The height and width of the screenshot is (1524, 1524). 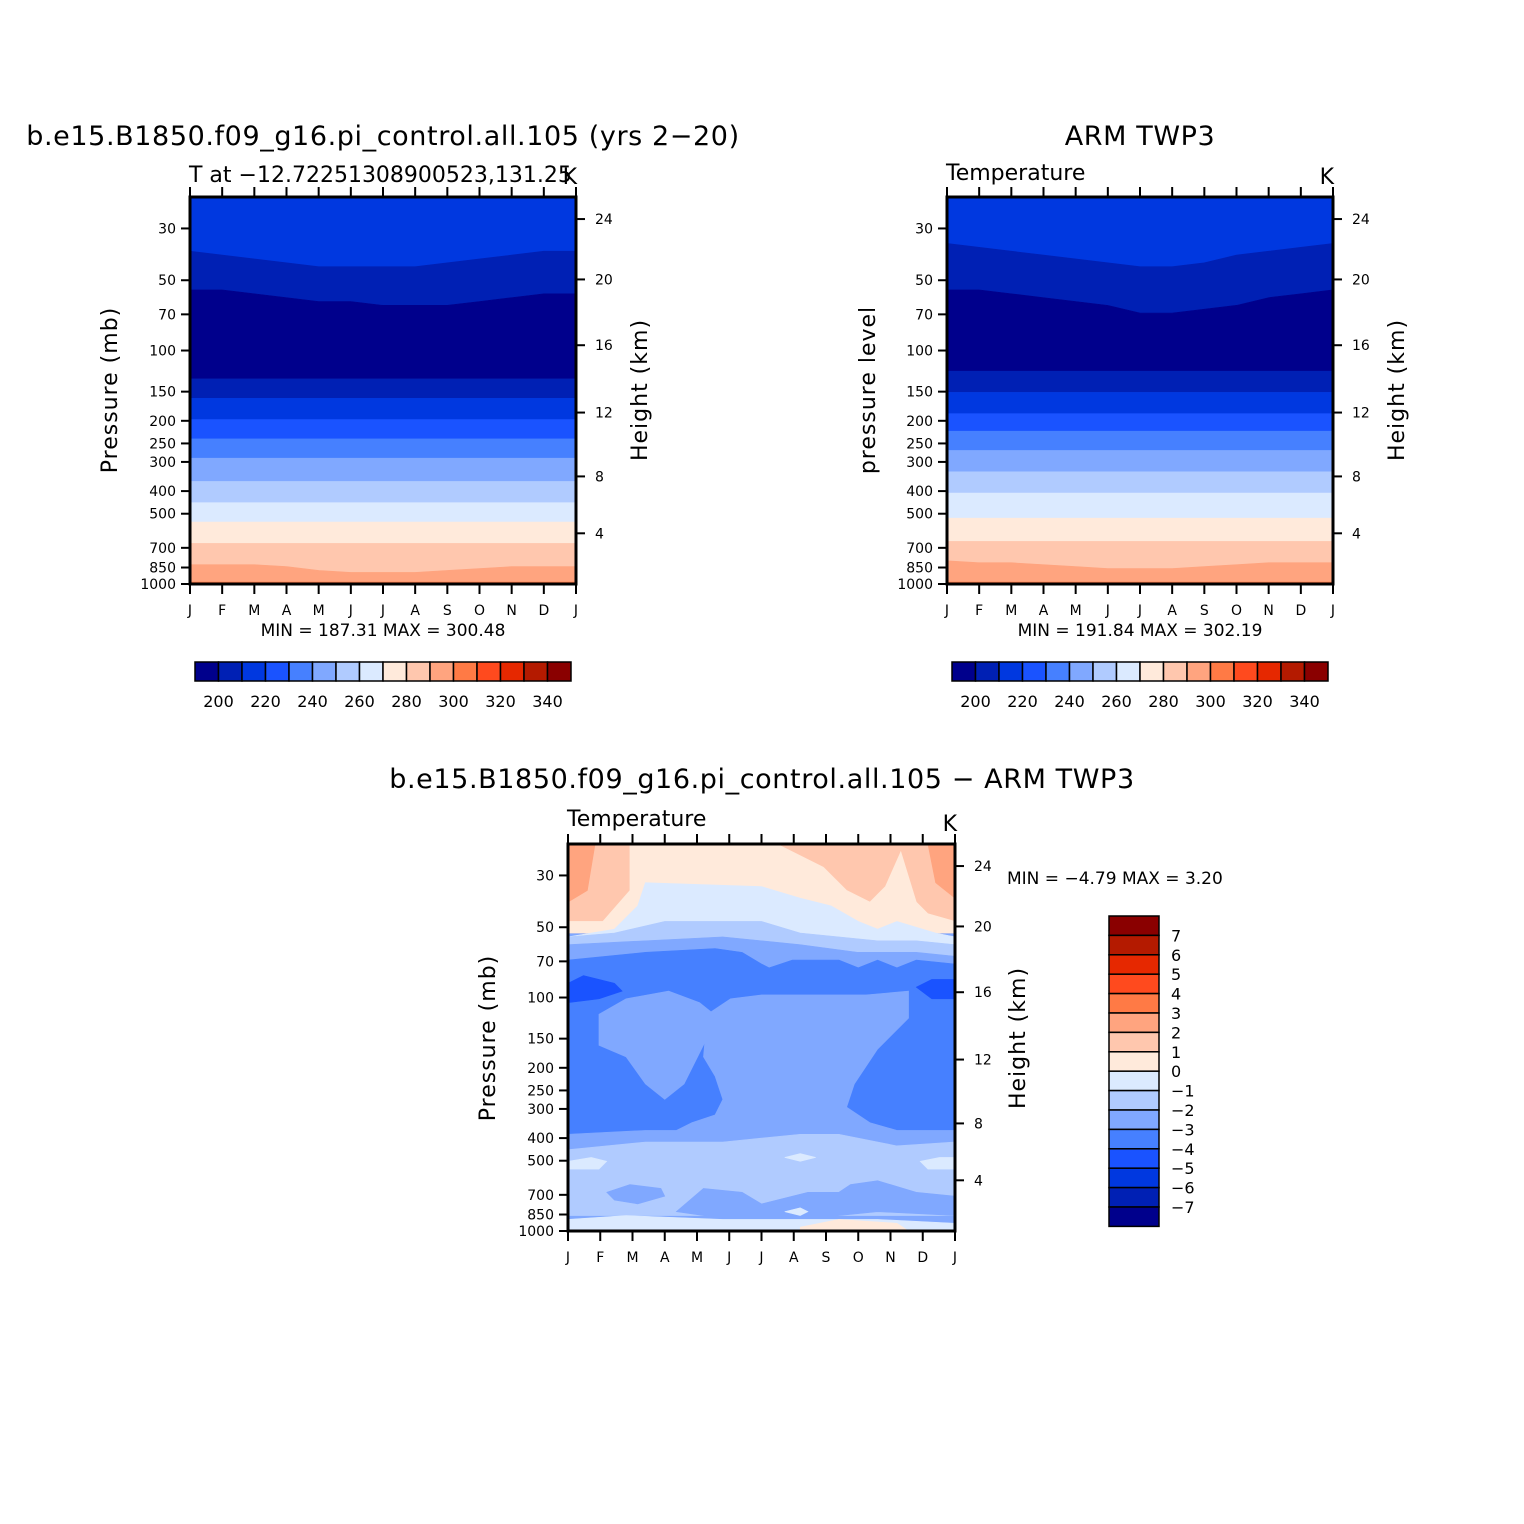 What do you see at coordinates (218, 701) in the screenshot?
I see `panel-model-colorbar-label: 200` at bounding box center [218, 701].